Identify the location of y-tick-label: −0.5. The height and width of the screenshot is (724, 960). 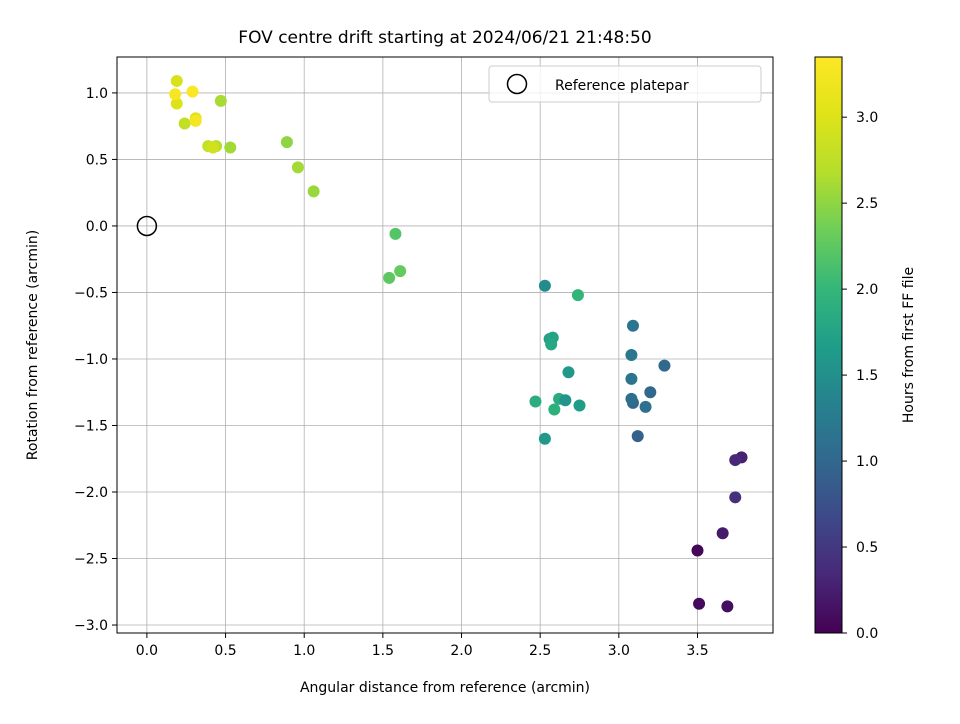
(91, 293).